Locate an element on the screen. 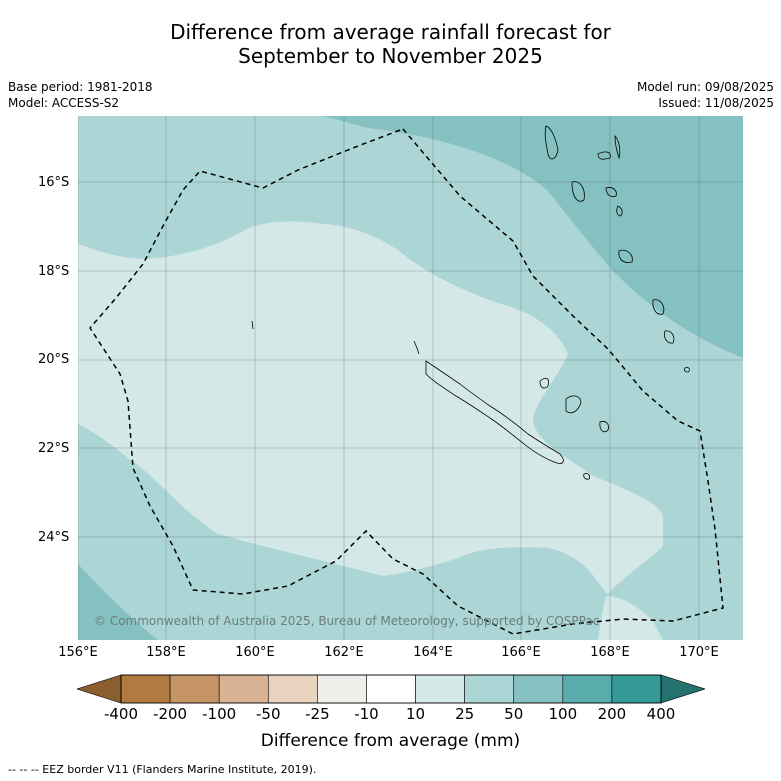 This screenshot has height=781, width=781. colorbar is located at coordinates (391, 689).